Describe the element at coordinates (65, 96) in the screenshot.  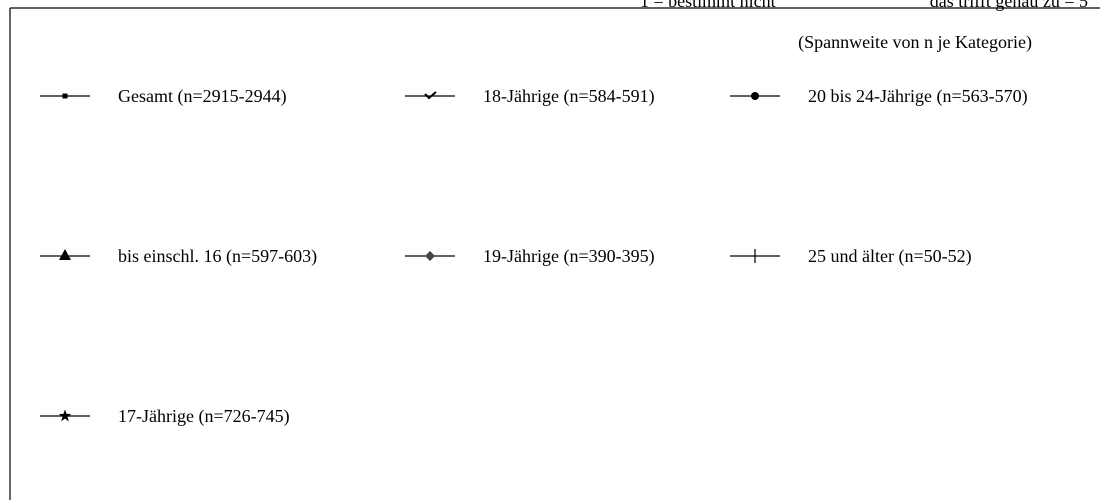
I see `marker-square` at that location.